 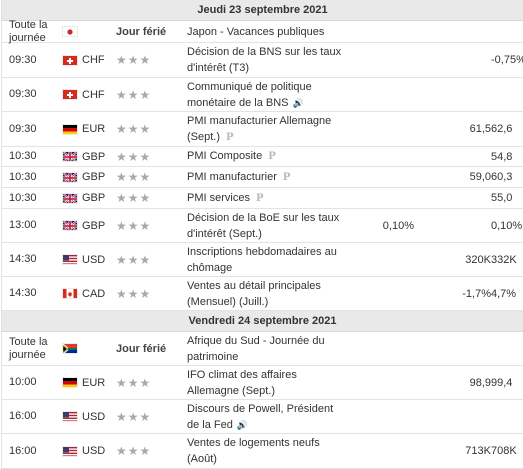 I want to click on previous-value: 332K, so click(x=504, y=259).